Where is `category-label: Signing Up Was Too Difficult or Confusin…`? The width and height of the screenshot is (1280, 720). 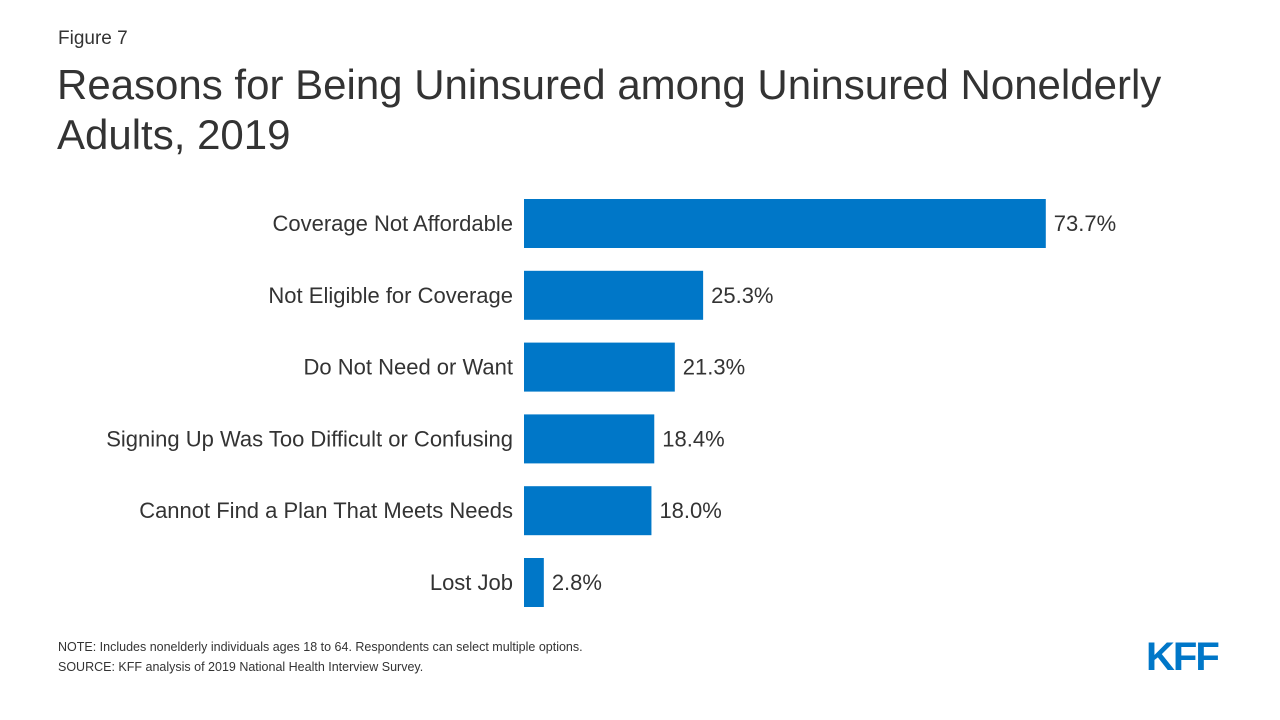
category-label: Signing Up Was Too Difficult or Confusin… is located at coordinates (309, 438).